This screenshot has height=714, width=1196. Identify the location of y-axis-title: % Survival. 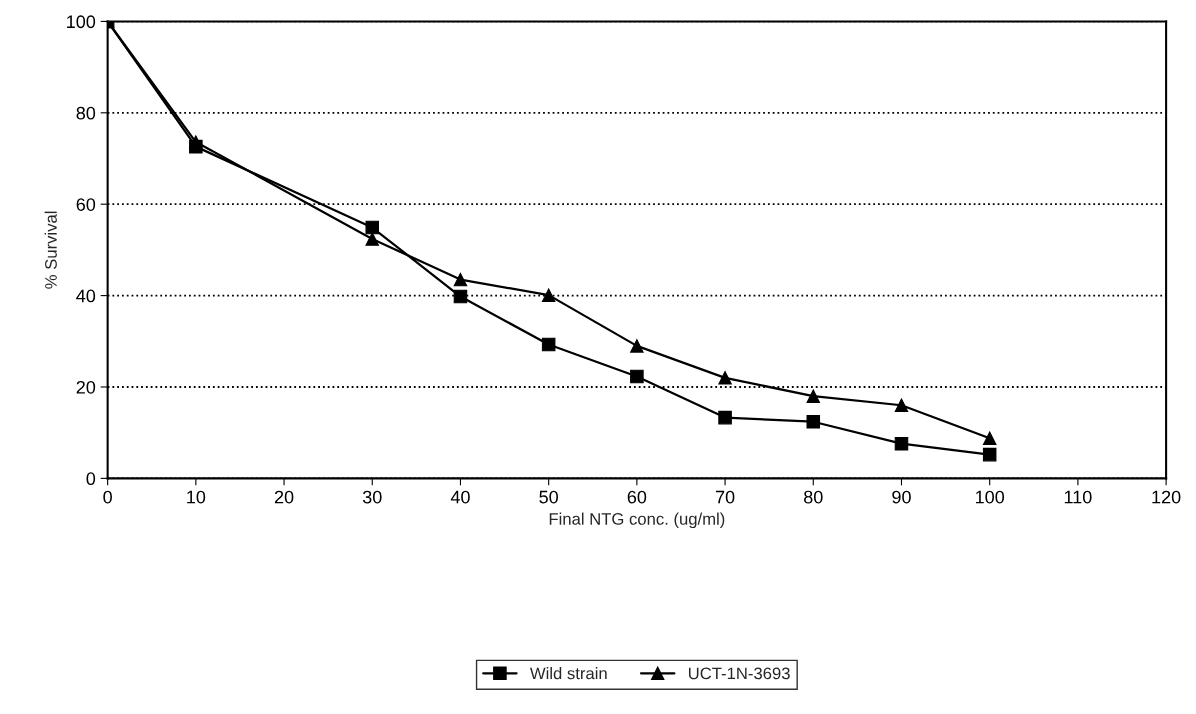
(50, 250).